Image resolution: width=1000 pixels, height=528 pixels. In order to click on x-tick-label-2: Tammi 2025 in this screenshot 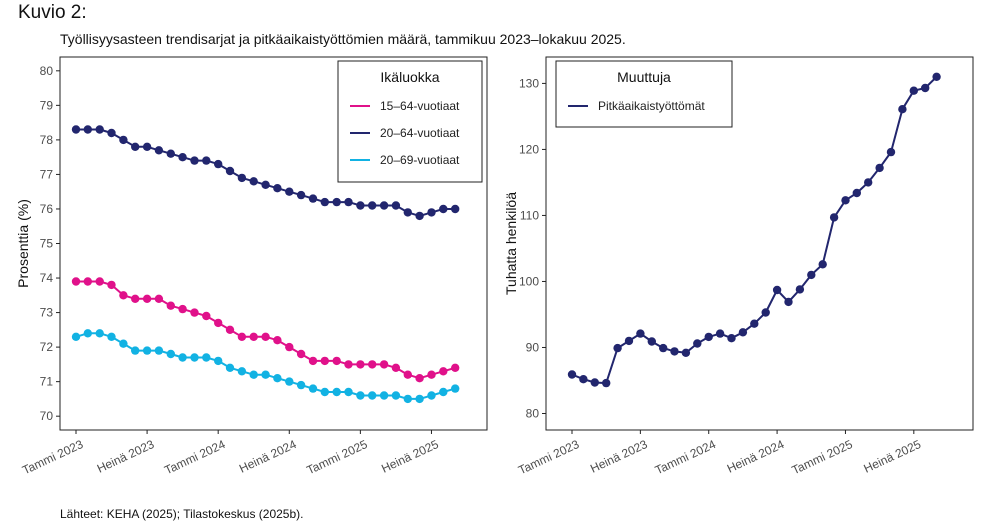, I will do `click(822, 457)`.